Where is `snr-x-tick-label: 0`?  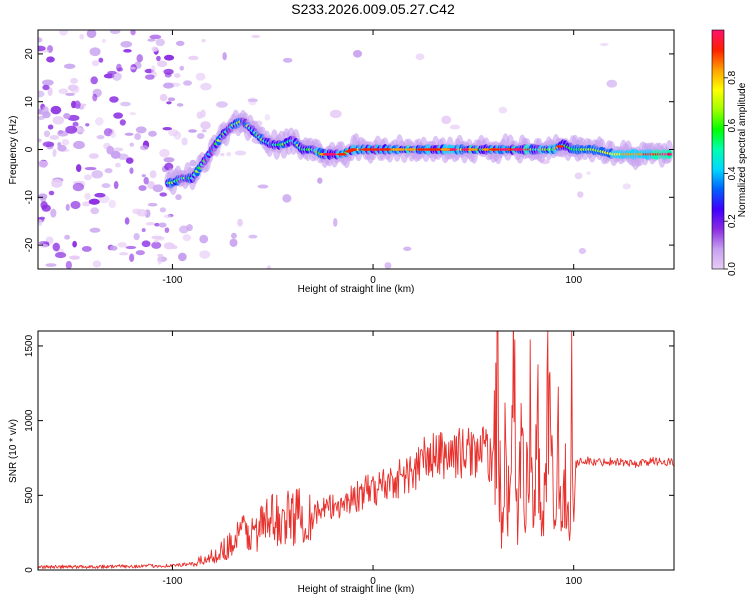 snr-x-tick-label: 0 is located at coordinates (373, 581).